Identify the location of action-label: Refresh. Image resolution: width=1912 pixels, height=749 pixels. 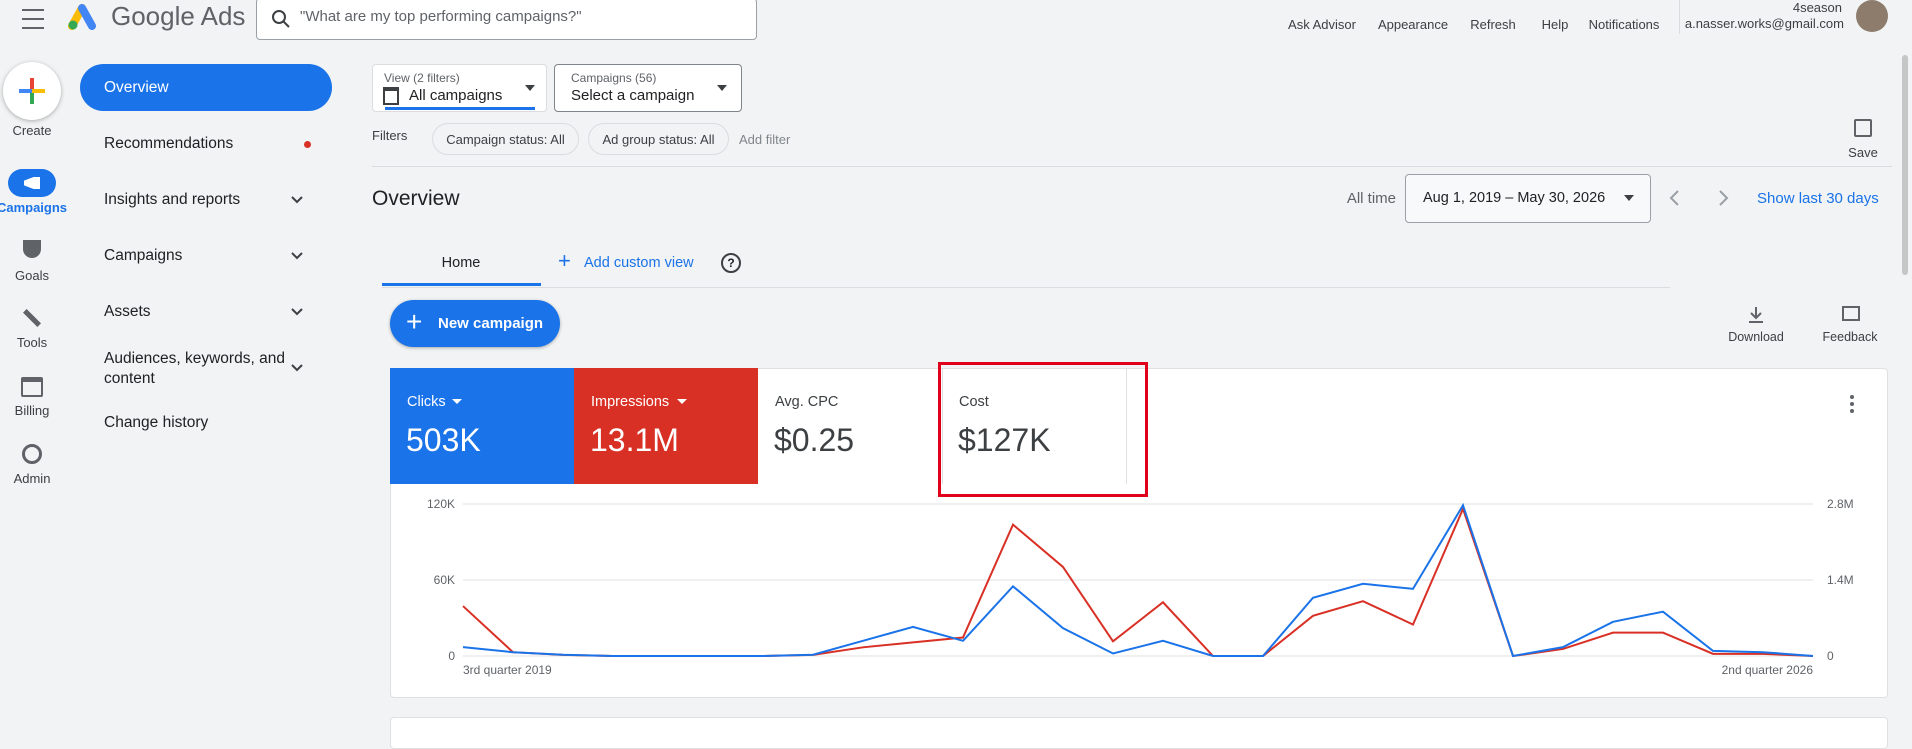
(1493, 24).